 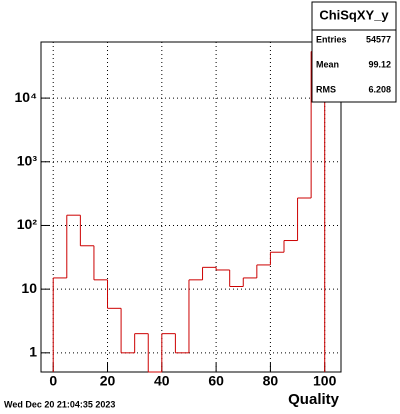 I want to click on x-tick-label: 40, so click(x=162, y=381).